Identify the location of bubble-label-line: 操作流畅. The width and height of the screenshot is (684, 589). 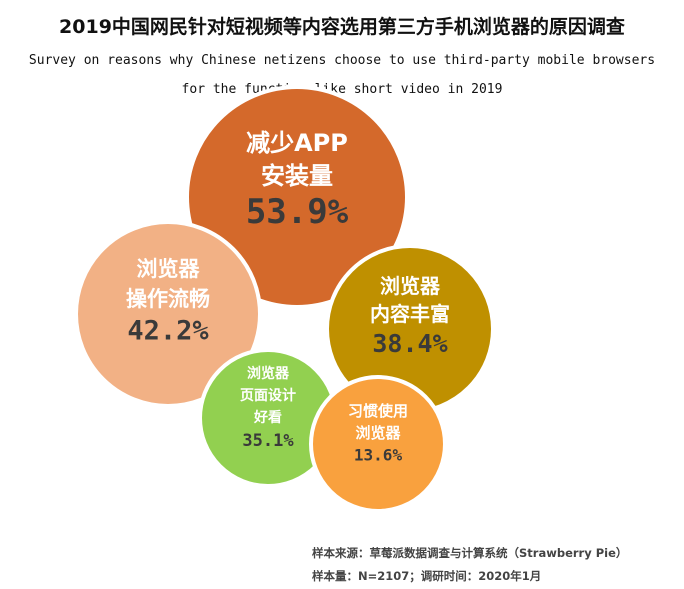
(168, 299).